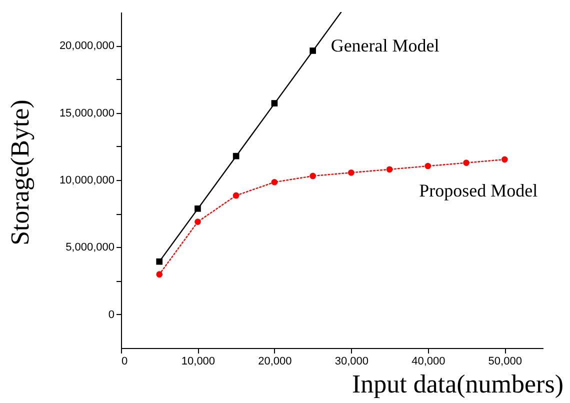 The width and height of the screenshot is (570, 403). I want to click on y-tick-label: 10,000,000, so click(86, 180).